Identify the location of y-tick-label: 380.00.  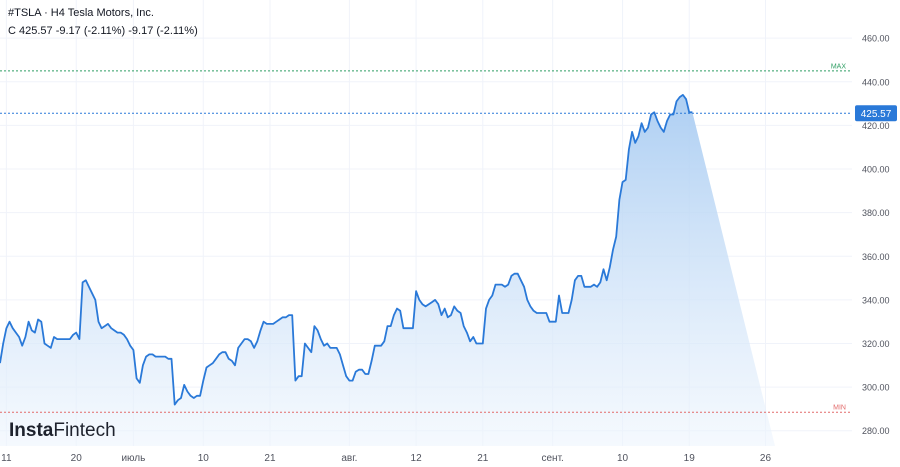
(876, 213).